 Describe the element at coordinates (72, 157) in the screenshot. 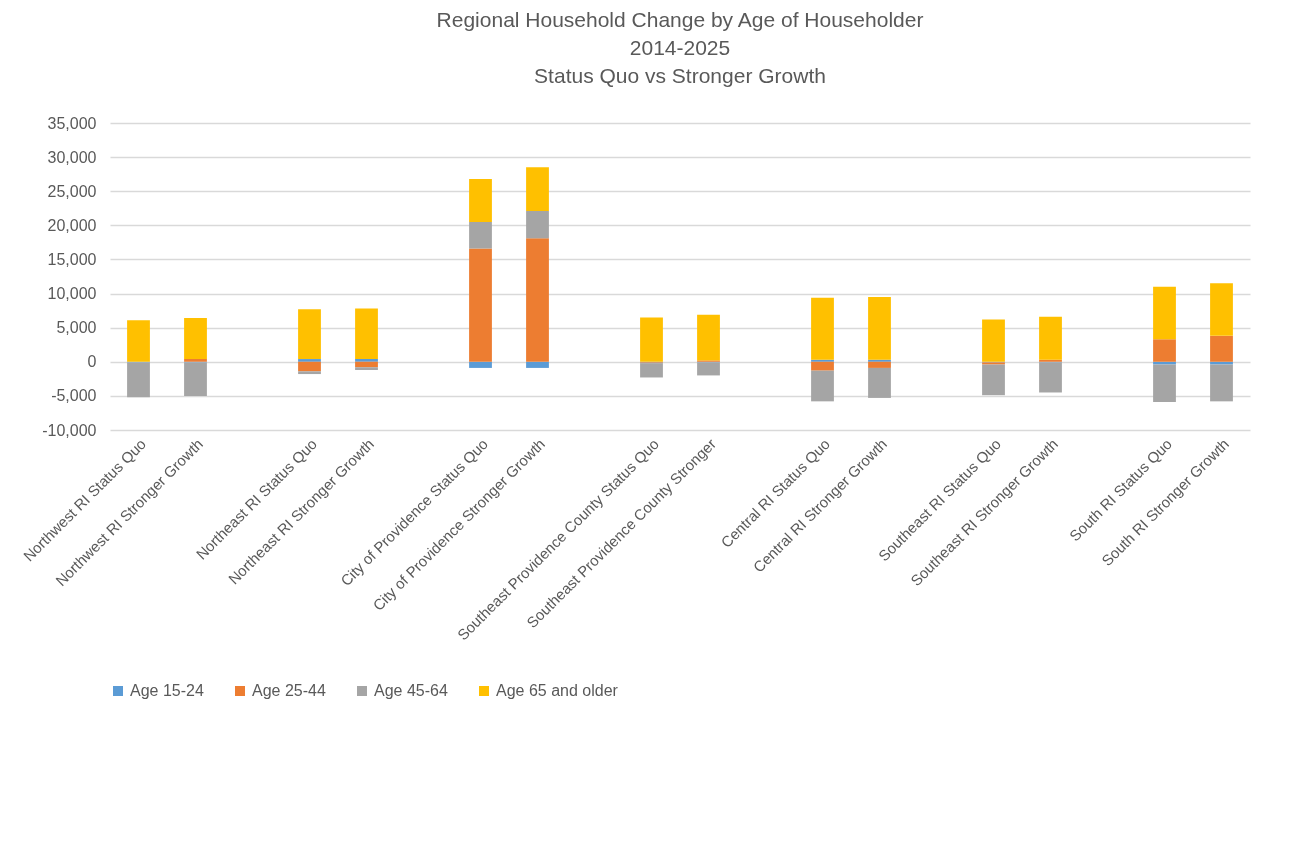

I see `y-tick-label: 30,000` at that location.